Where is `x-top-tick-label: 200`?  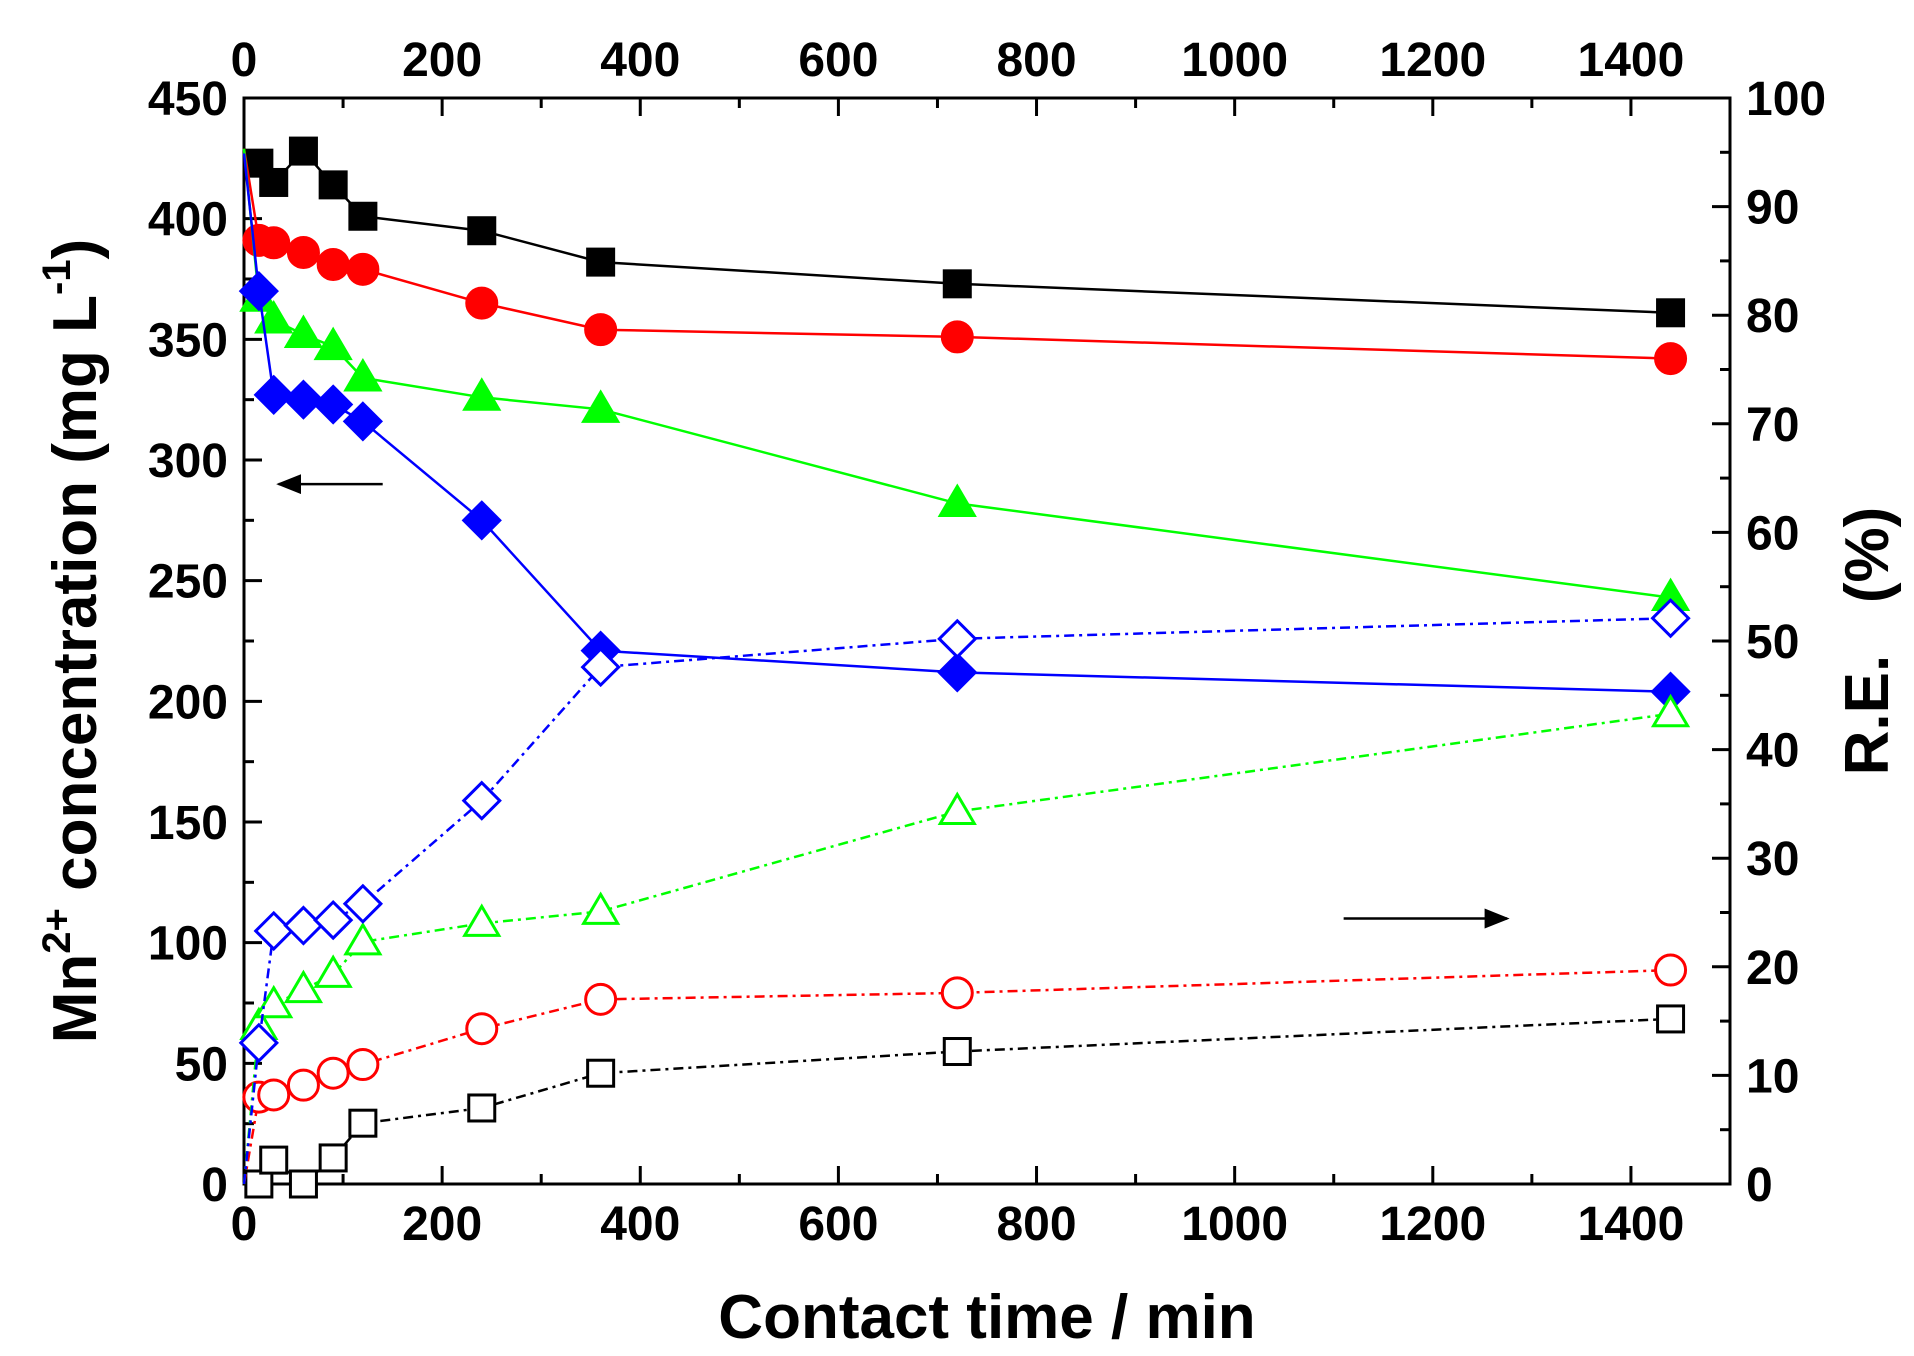 x-top-tick-label: 200 is located at coordinates (442, 60).